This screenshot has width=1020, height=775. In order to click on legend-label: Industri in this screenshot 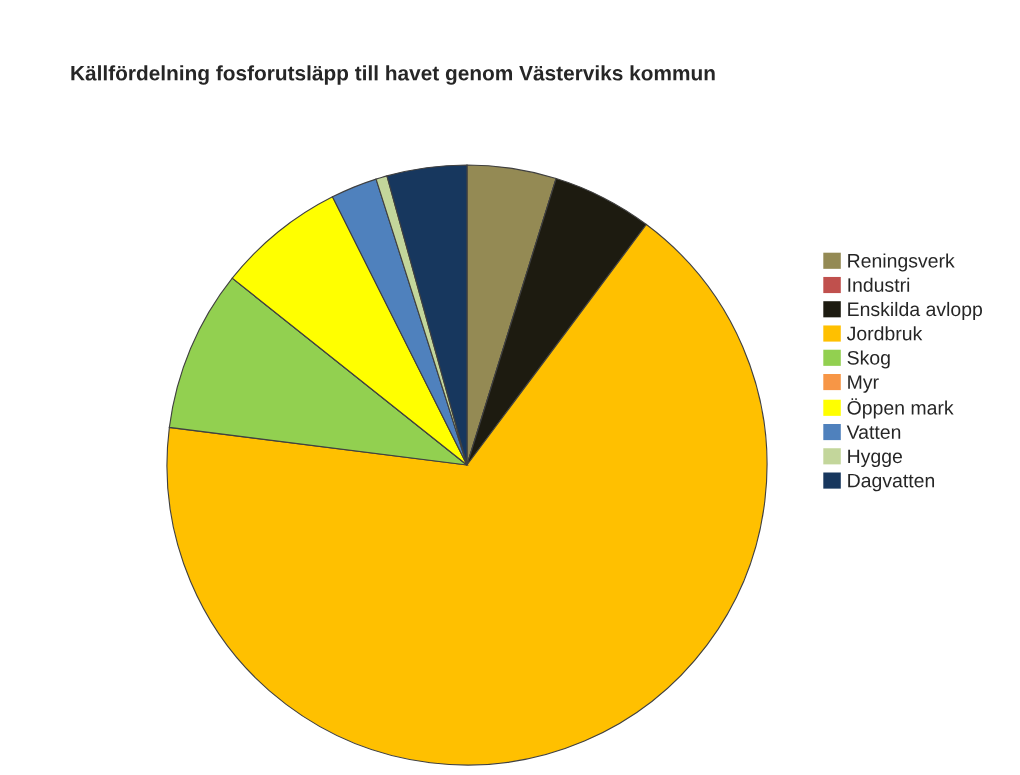, I will do `click(879, 284)`.